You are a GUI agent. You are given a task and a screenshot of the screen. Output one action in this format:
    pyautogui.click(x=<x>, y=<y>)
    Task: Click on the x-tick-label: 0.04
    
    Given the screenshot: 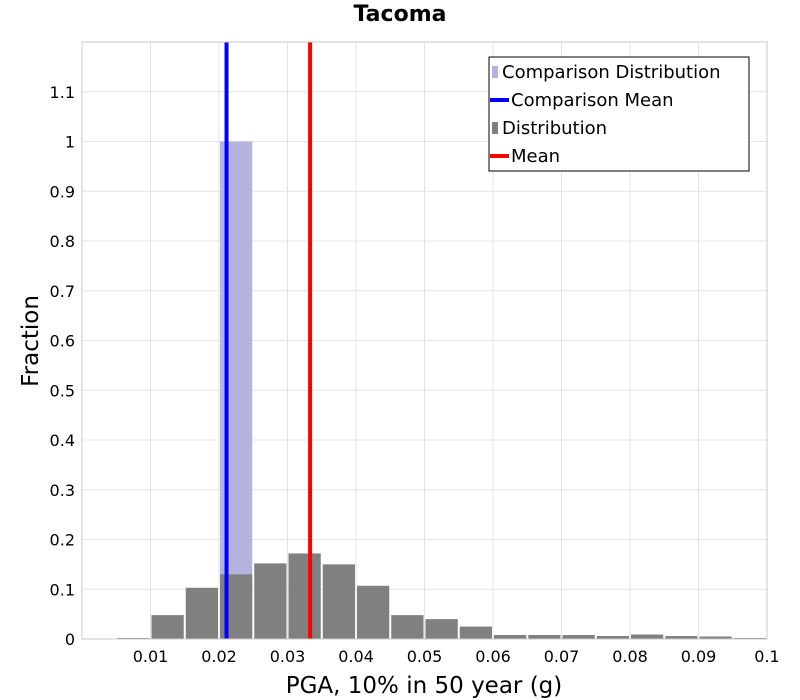 What is the action you would take?
    pyautogui.click(x=356, y=656)
    